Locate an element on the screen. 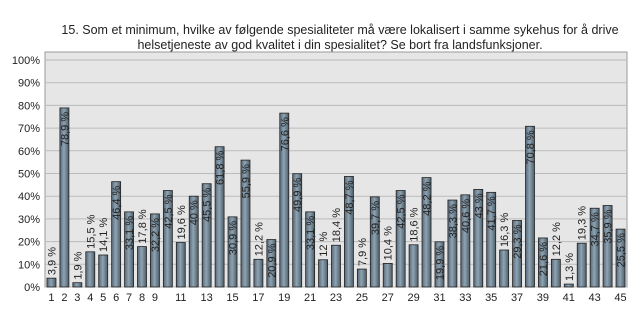 The image size is (640, 320). value-label: 49,9 % is located at coordinates (298, 195).